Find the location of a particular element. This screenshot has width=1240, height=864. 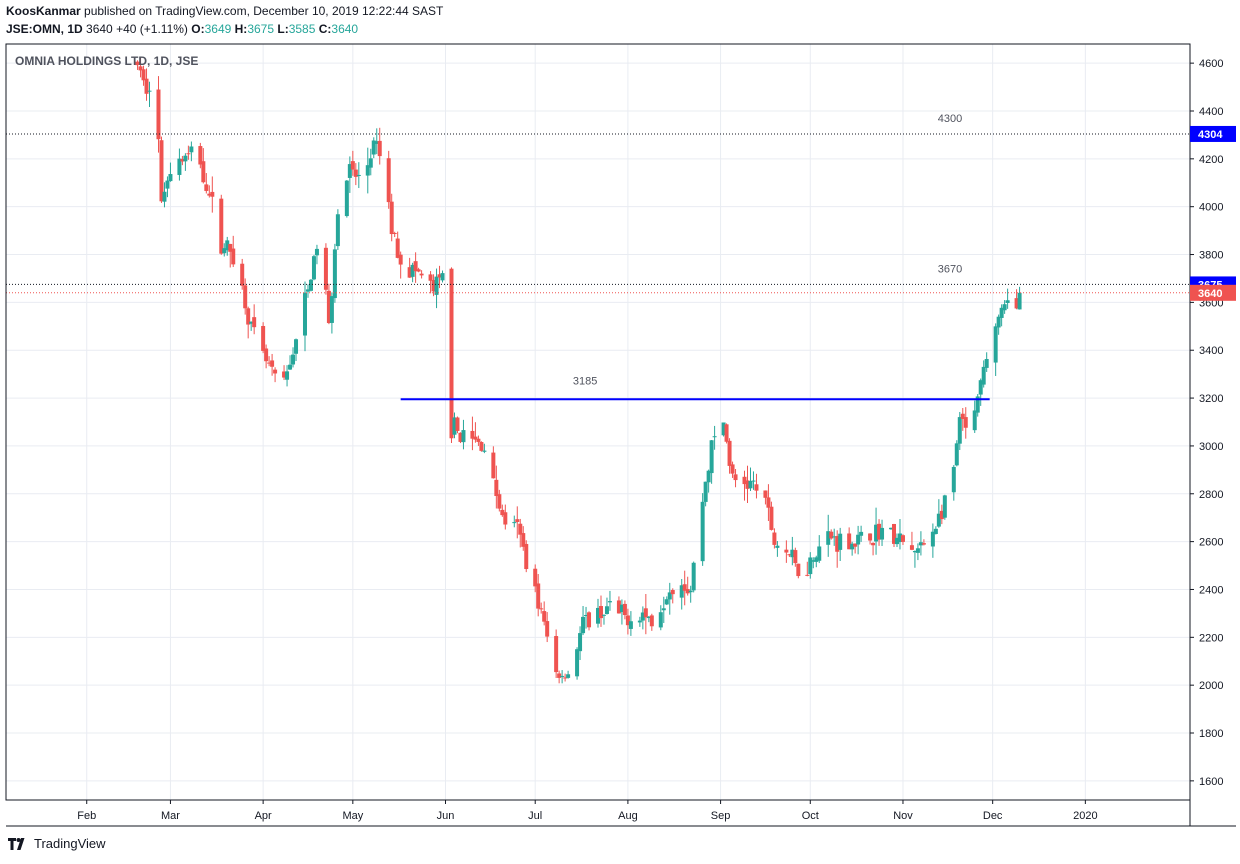

price-tick-label: 4000 is located at coordinates (1211, 208).